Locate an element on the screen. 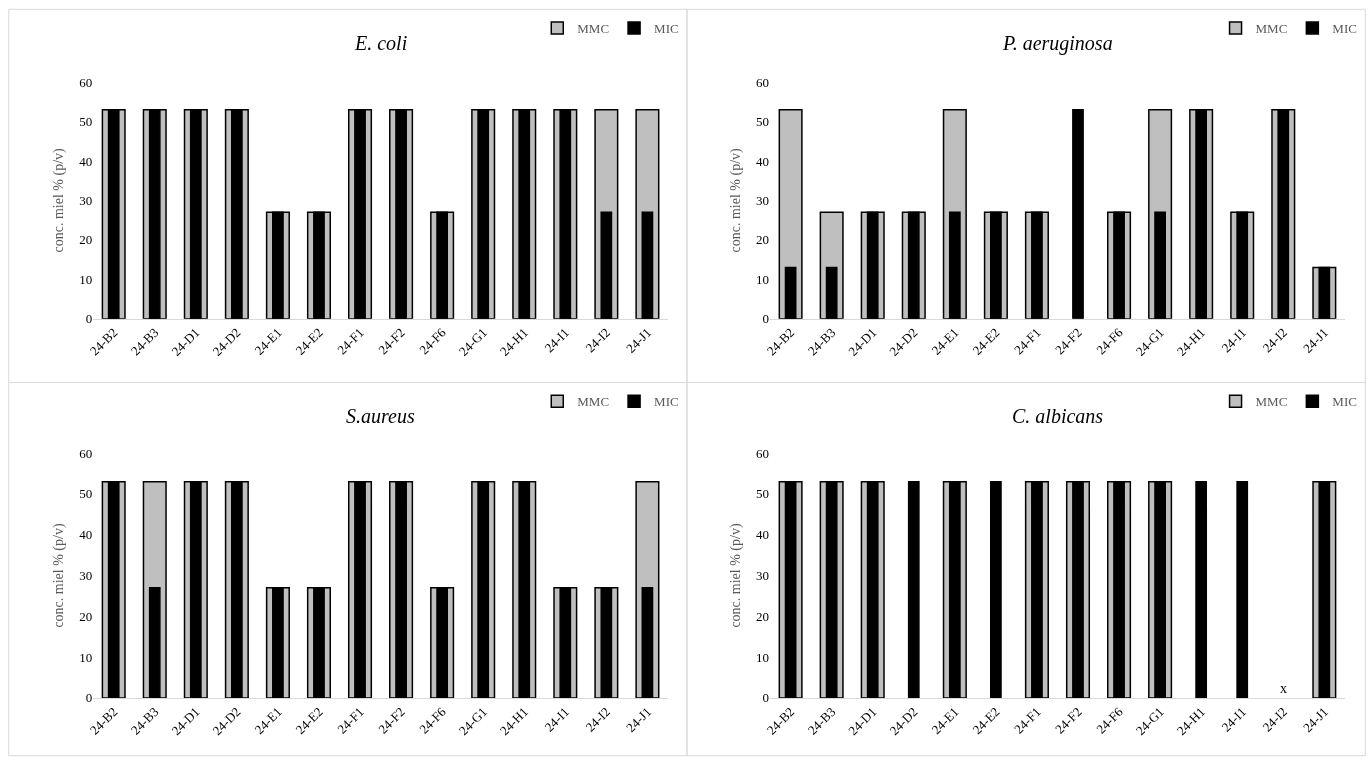  annotation: x is located at coordinates (1283, 688).